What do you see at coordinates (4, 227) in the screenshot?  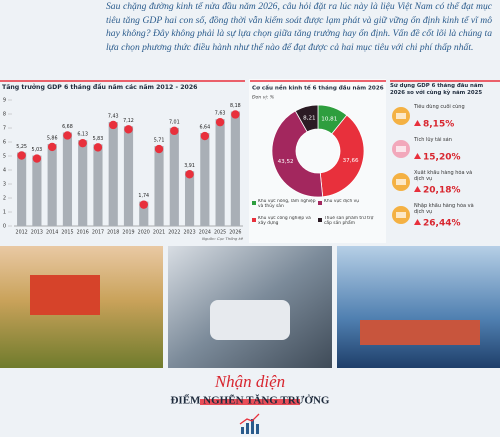 I see `y-tick-label: 0` at bounding box center [4, 227].